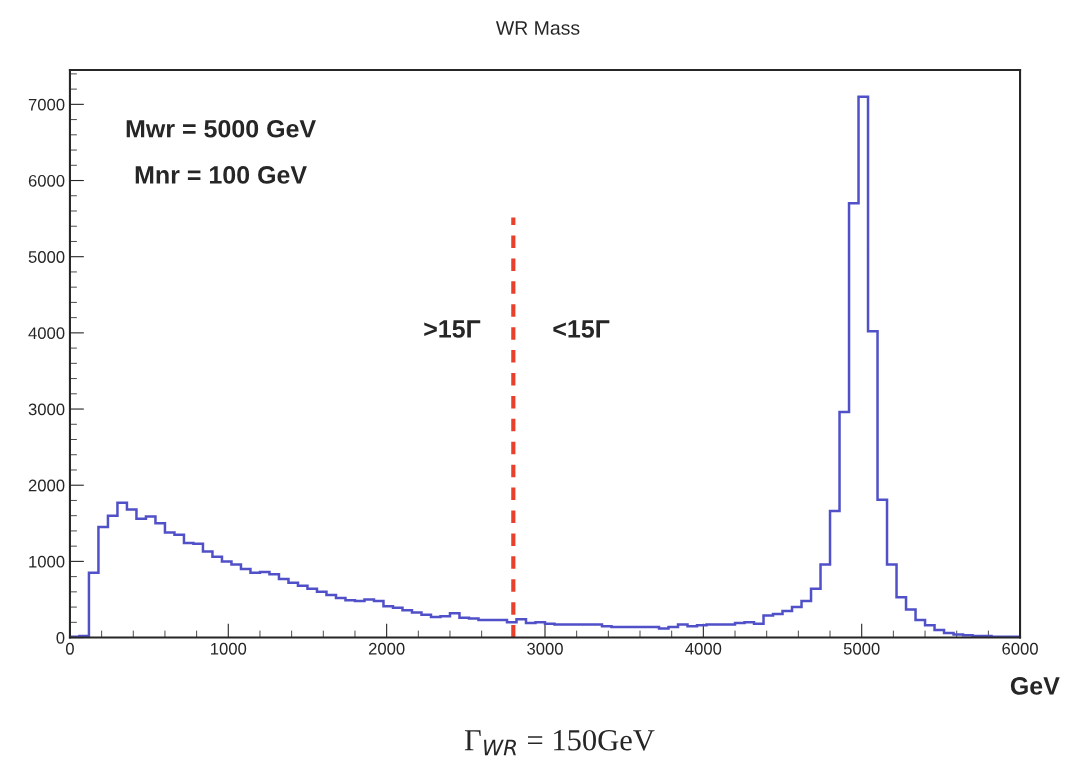 The height and width of the screenshot is (770, 1076). I want to click on text: Γ$_{WR}$ = 150GeV, so click(559, 742).